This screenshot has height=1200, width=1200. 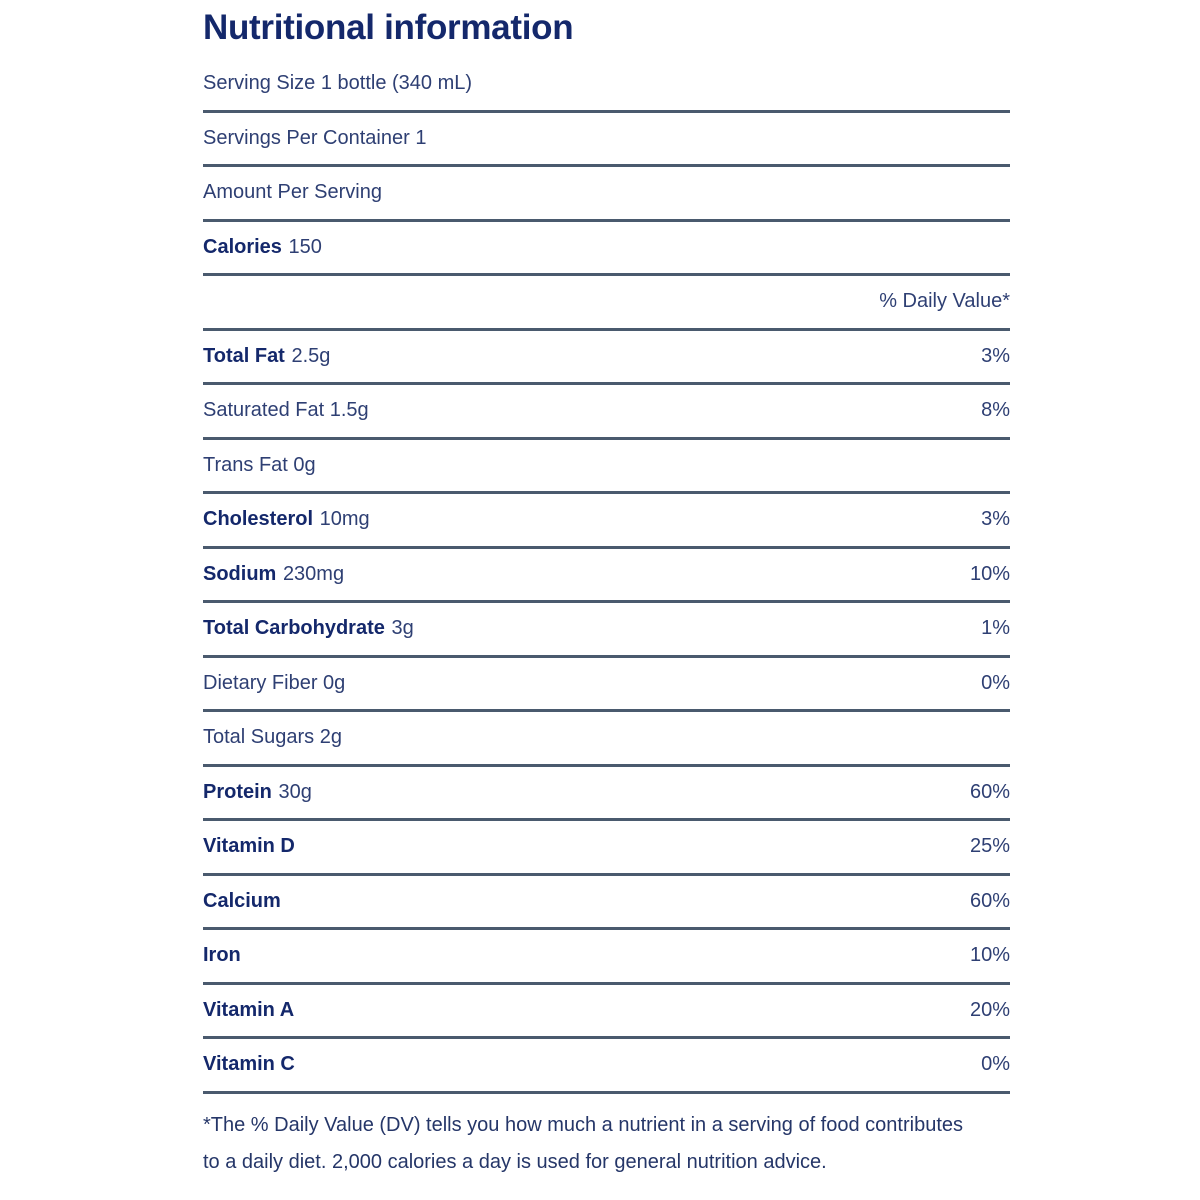 I want to click on row-vitamin-d: Vitamin D 25%, so click(x=606, y=848).